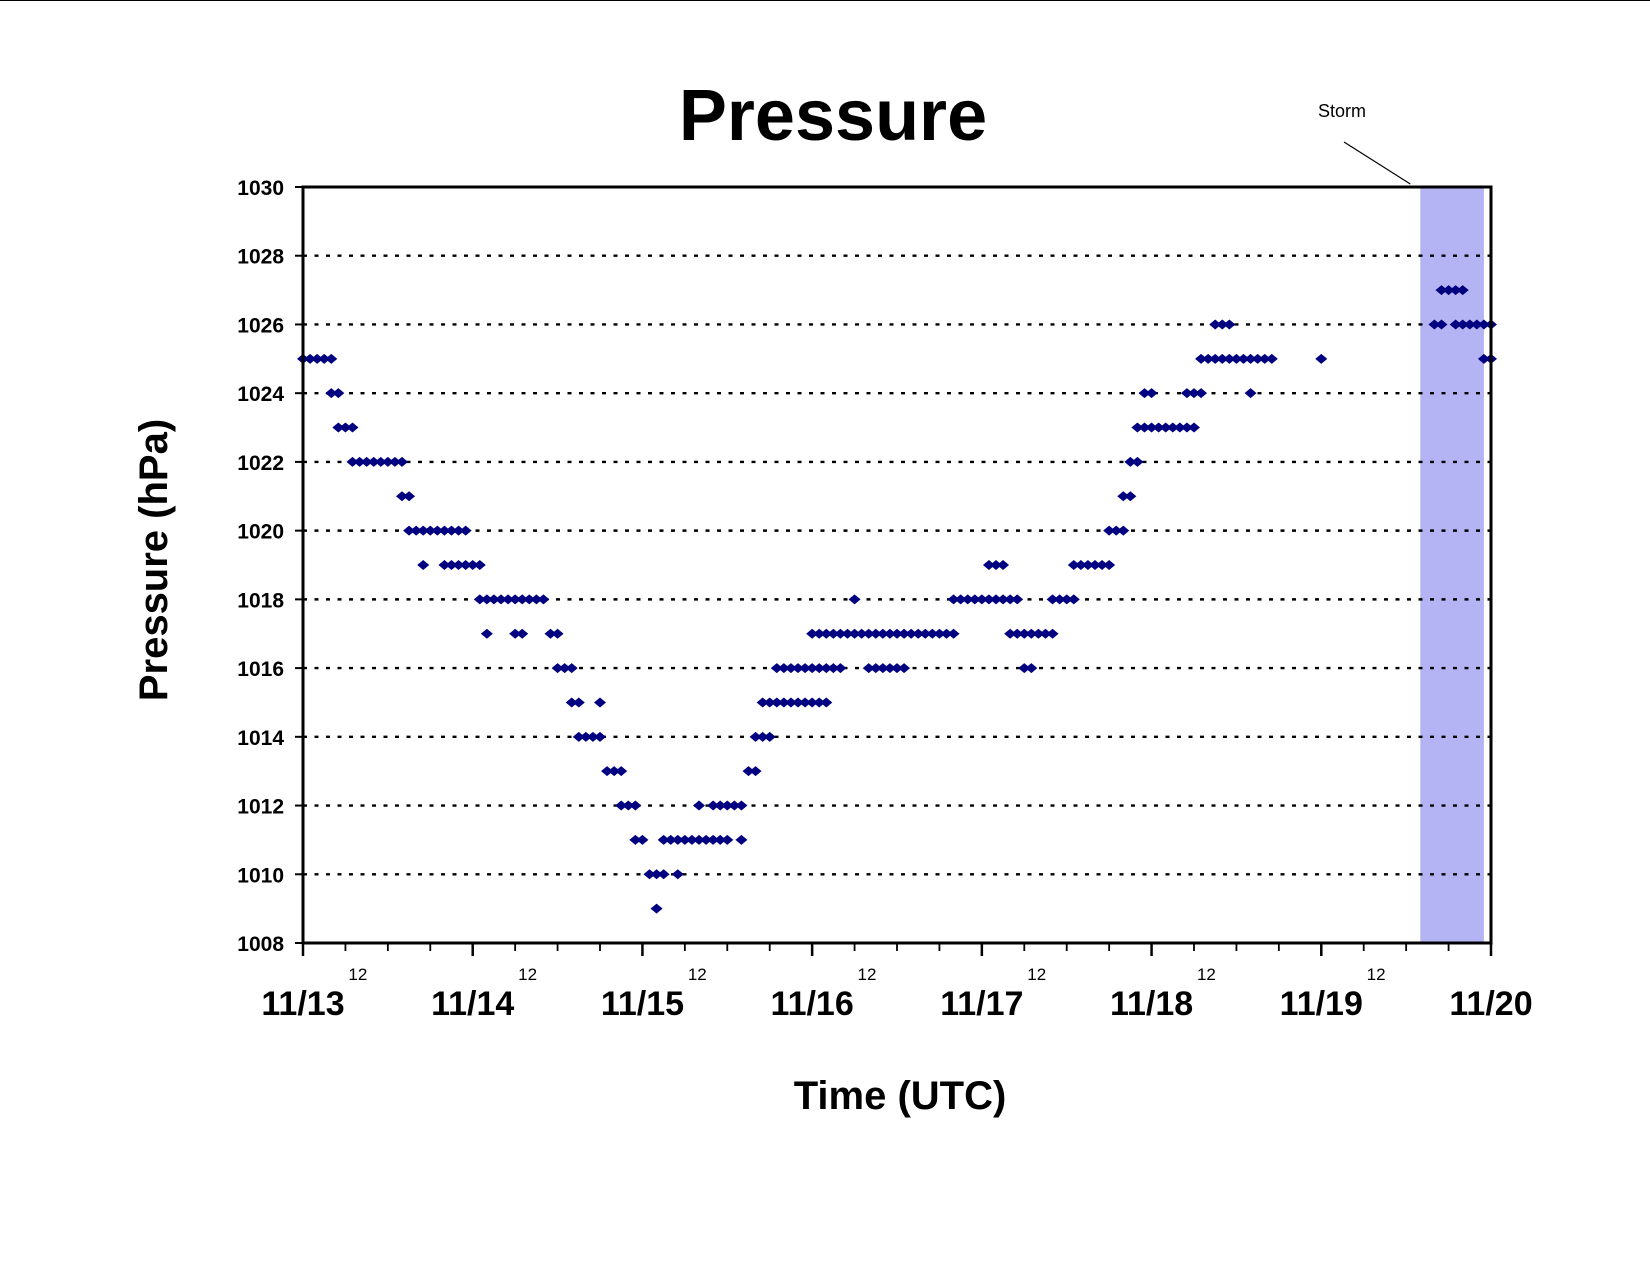  Describe the element at coordinates (1401, 522) in the screenshot. I see `storm-annotation: Storm` at that location.